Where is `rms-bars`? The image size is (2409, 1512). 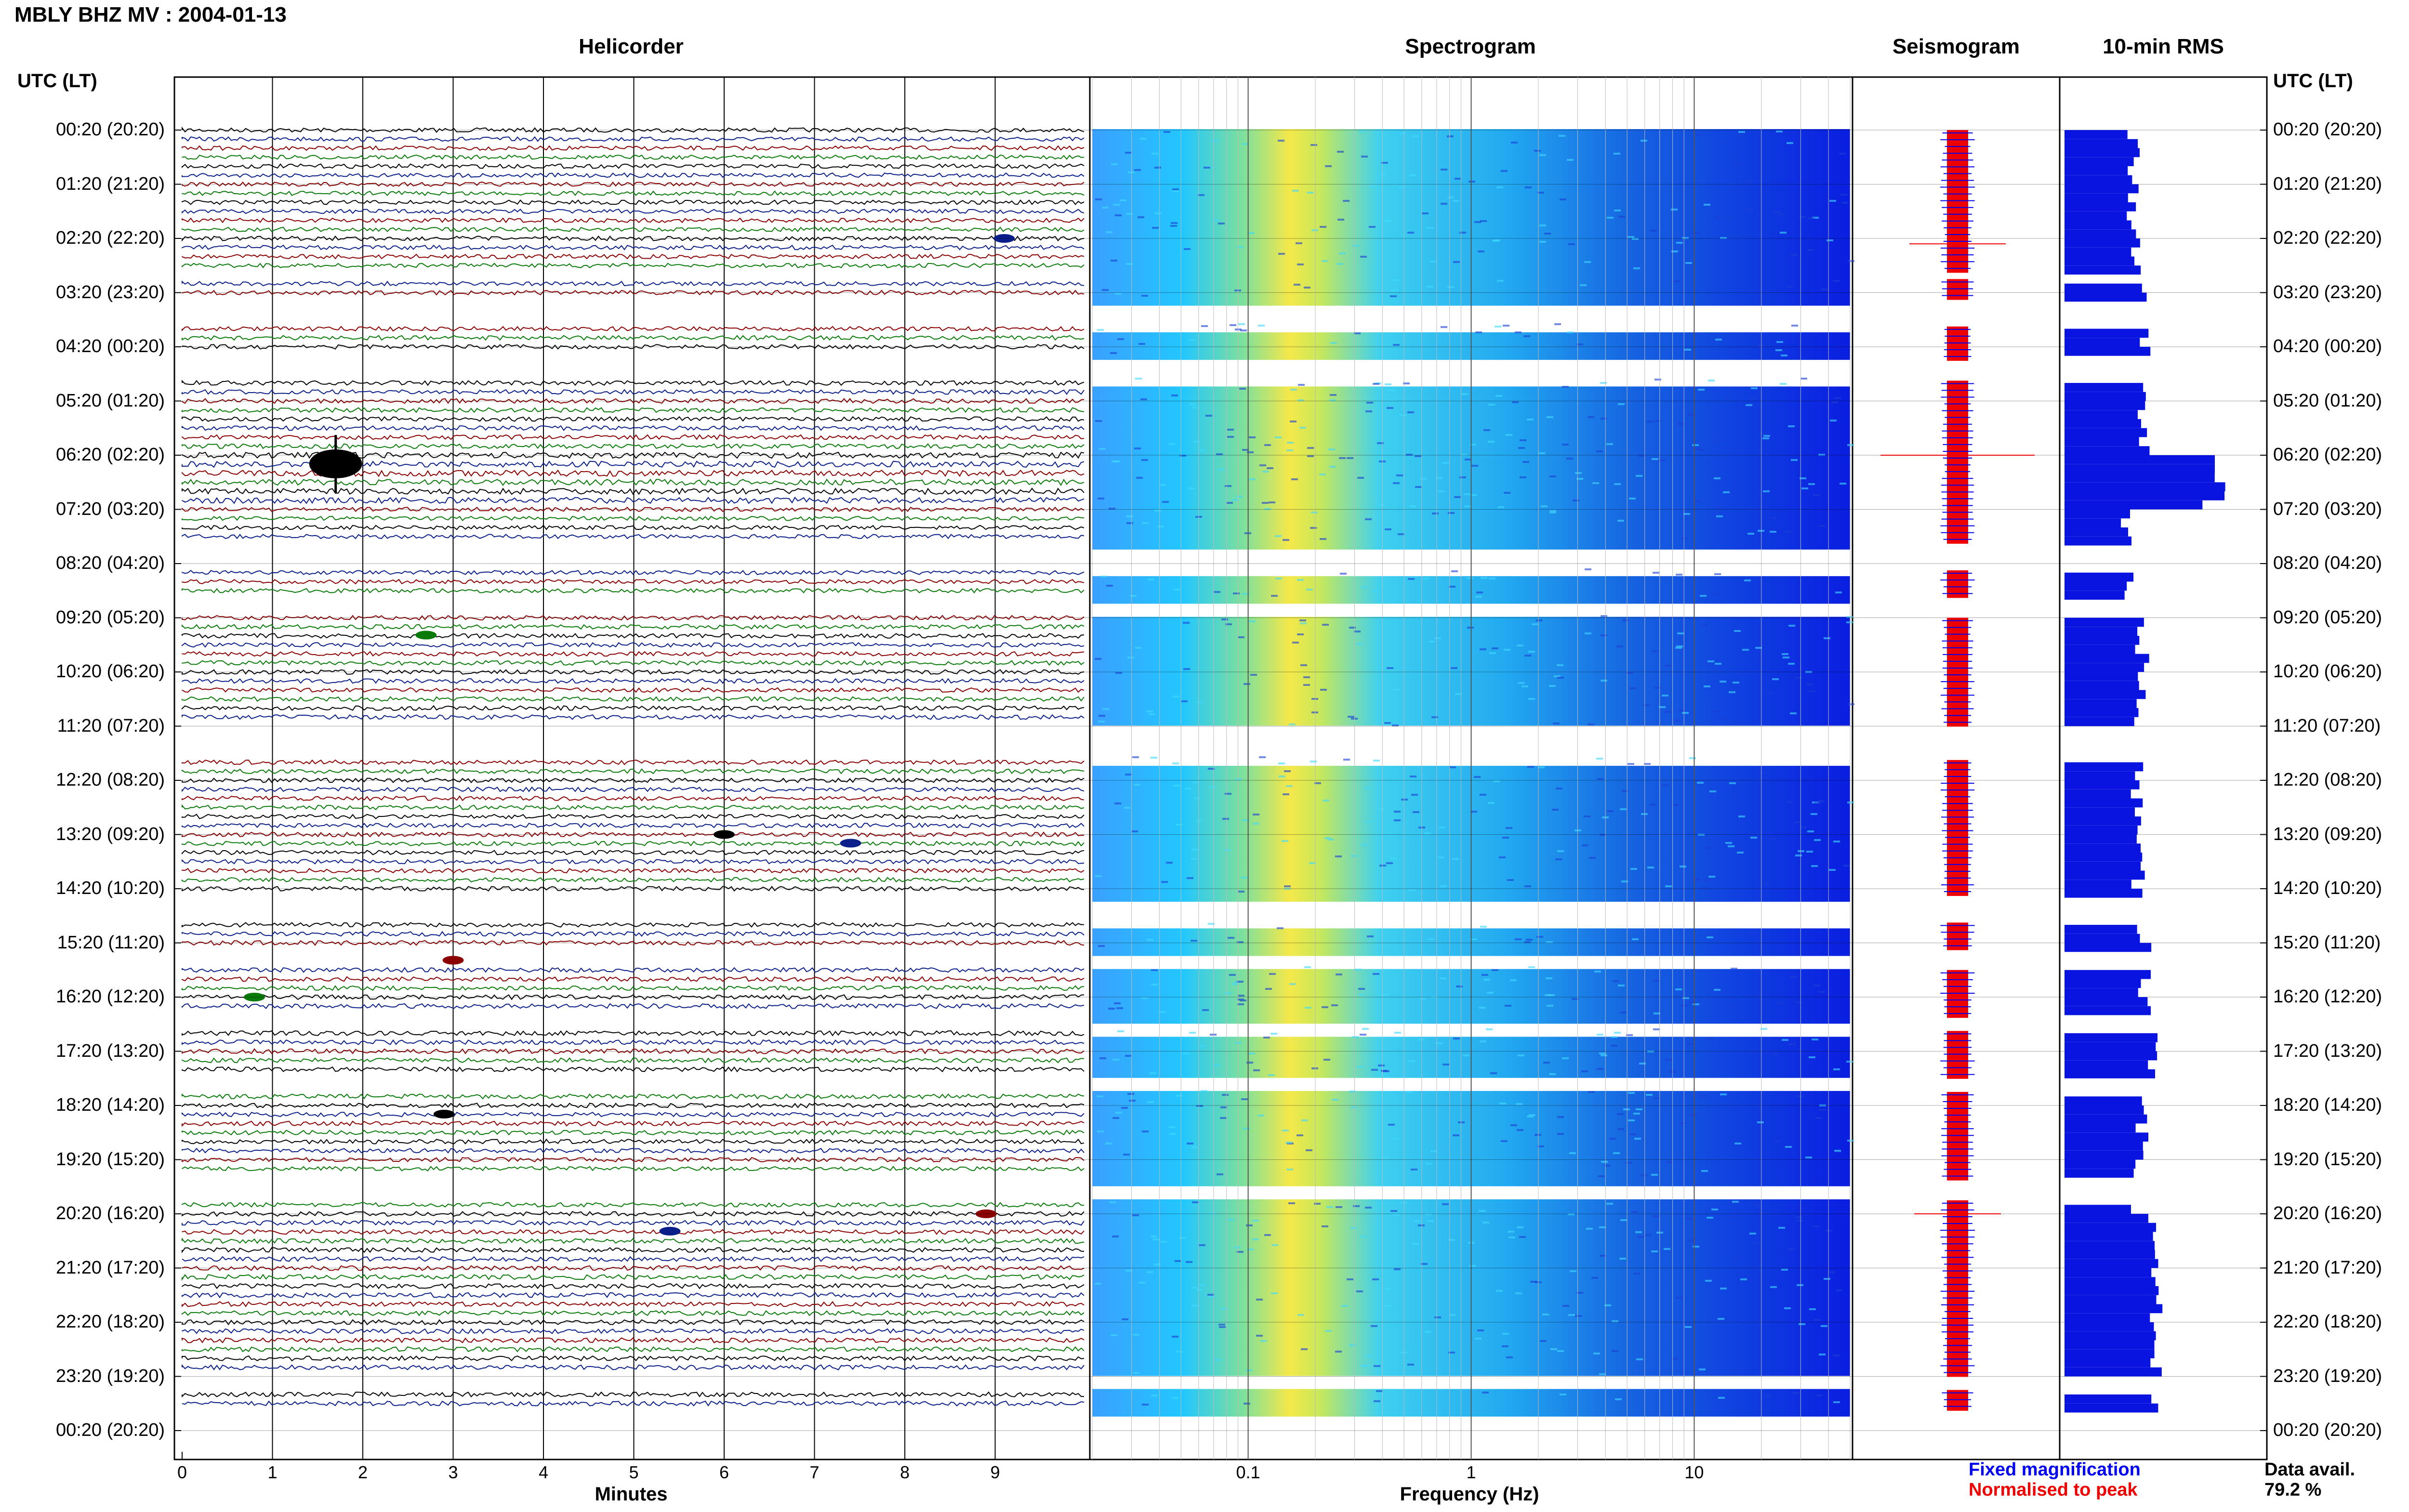
rms-bars is located at coordinates (2145, 771).